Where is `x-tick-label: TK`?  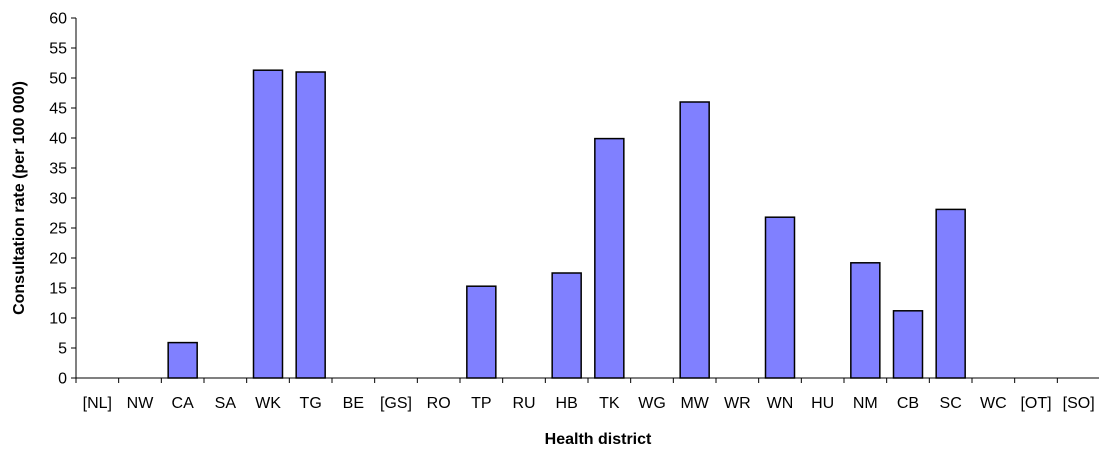
x-tick-label: TK is located at coordinates (609, 403).